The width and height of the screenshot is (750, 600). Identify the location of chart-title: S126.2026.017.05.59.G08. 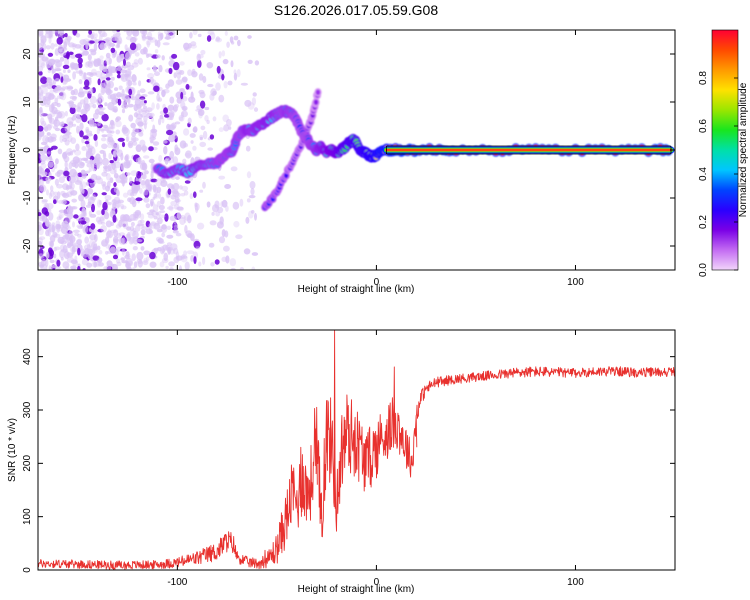
(356, 10).